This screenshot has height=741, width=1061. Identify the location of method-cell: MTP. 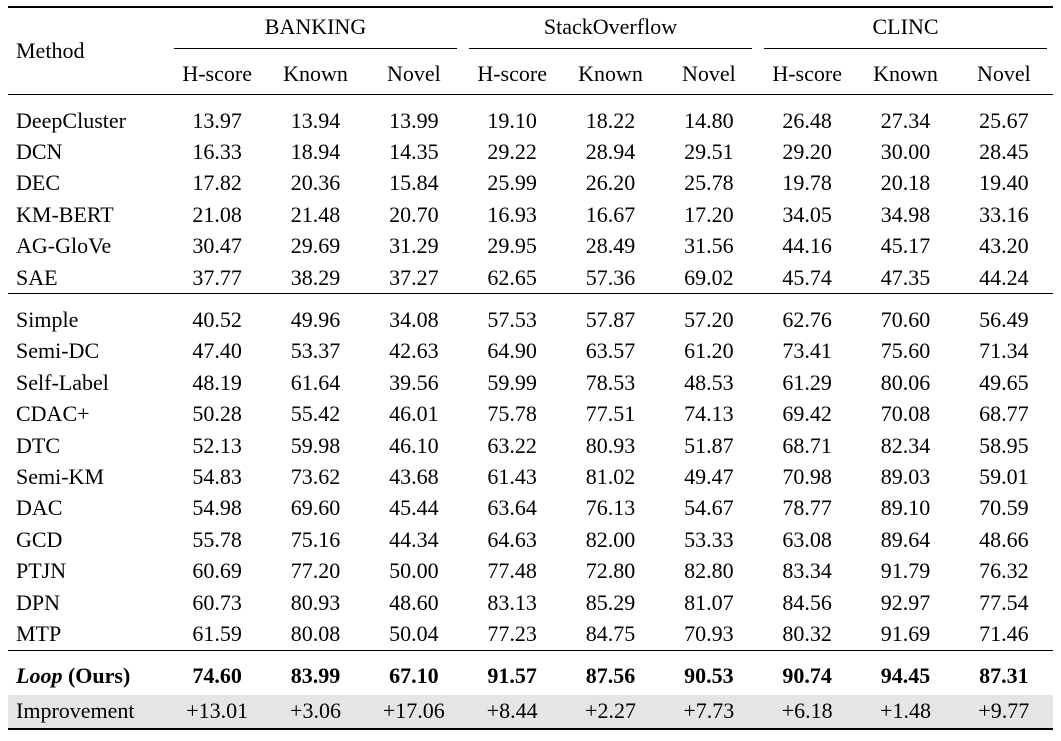
(39, 633).